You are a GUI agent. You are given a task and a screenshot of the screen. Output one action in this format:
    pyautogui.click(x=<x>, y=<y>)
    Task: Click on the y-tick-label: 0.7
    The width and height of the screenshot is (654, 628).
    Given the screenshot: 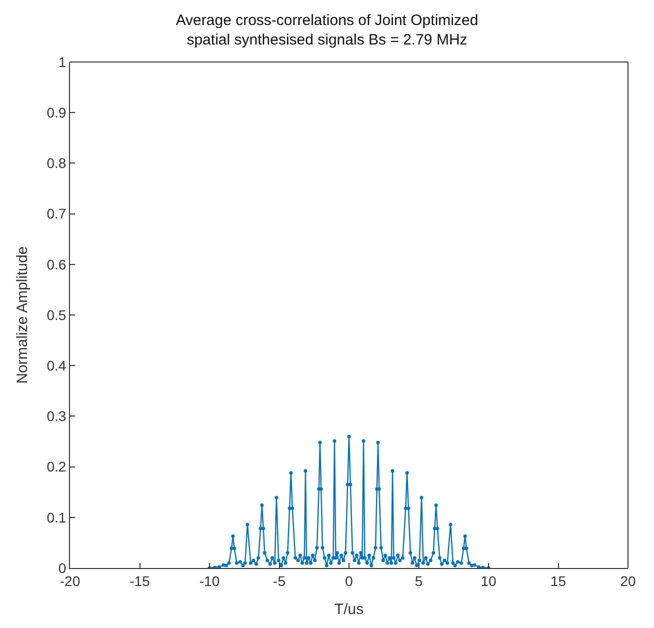 What is the action you would take?
    pyautogui.click(x=56, y=214)
    